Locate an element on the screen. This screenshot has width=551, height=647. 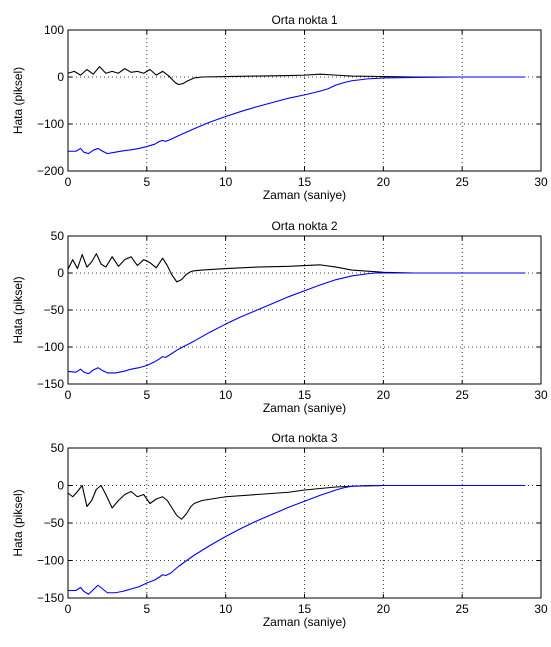
chart-title: Orta nokta 3 is located at coordinates (304, 438).